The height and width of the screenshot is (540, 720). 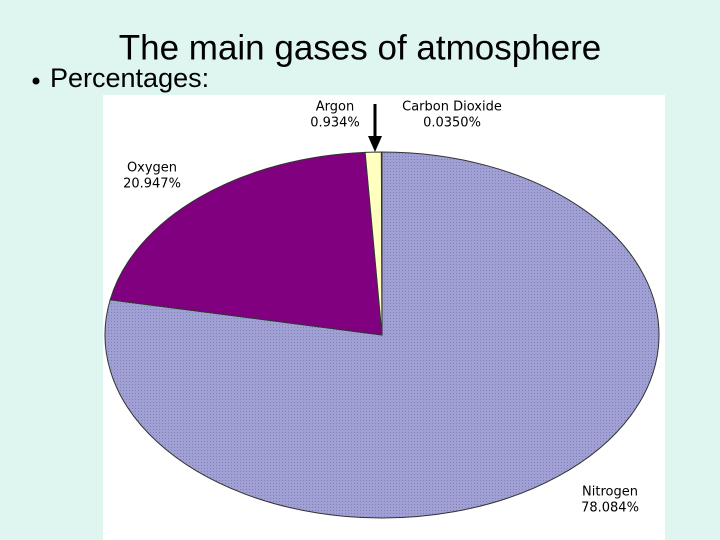 I want to click on slide-title: The main gases of atmosphere, so click(x=360, y=47).